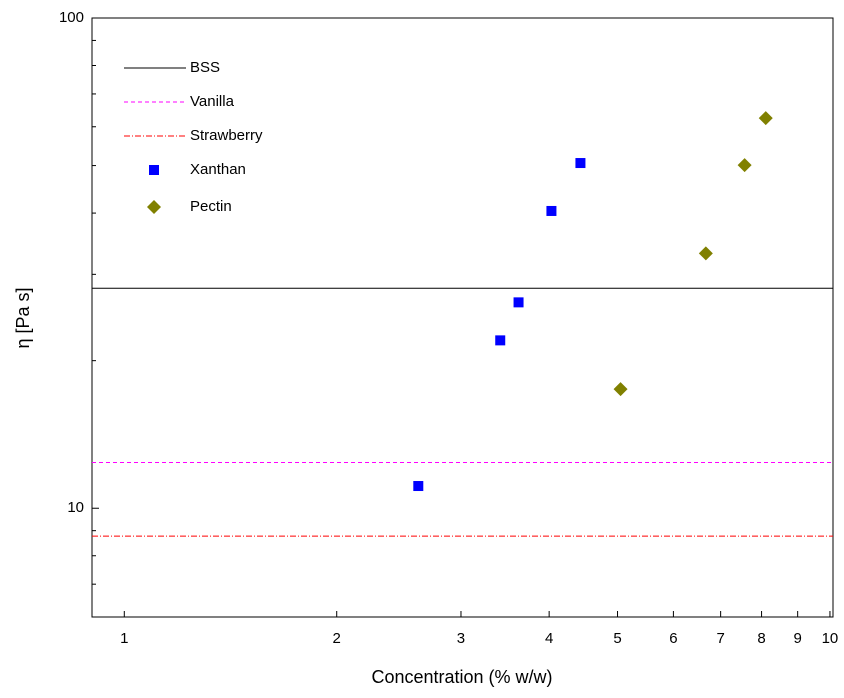 This screenshot has width=844, height=698. Describe the element at coordinates (461, 638) in the screenshot. I see `x-tick-label: 3` at that location.